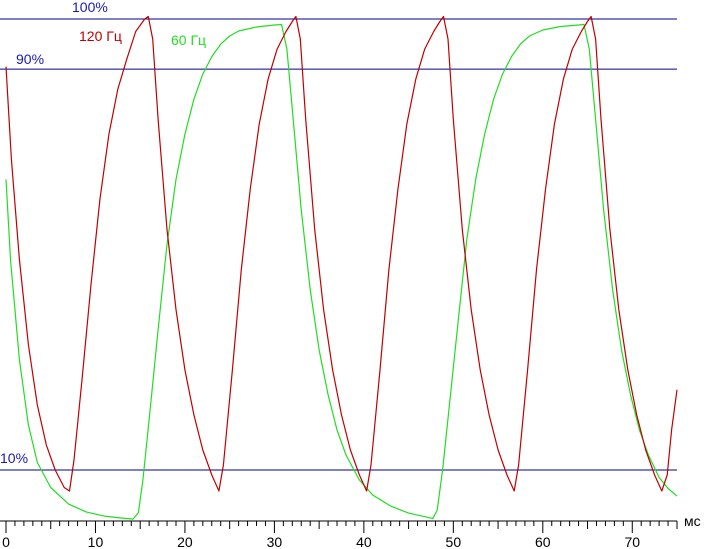 The width and height of the screenshot is (704, 549). I want to click on legend-label-120hz: 120 Гц, so click(100, 36).